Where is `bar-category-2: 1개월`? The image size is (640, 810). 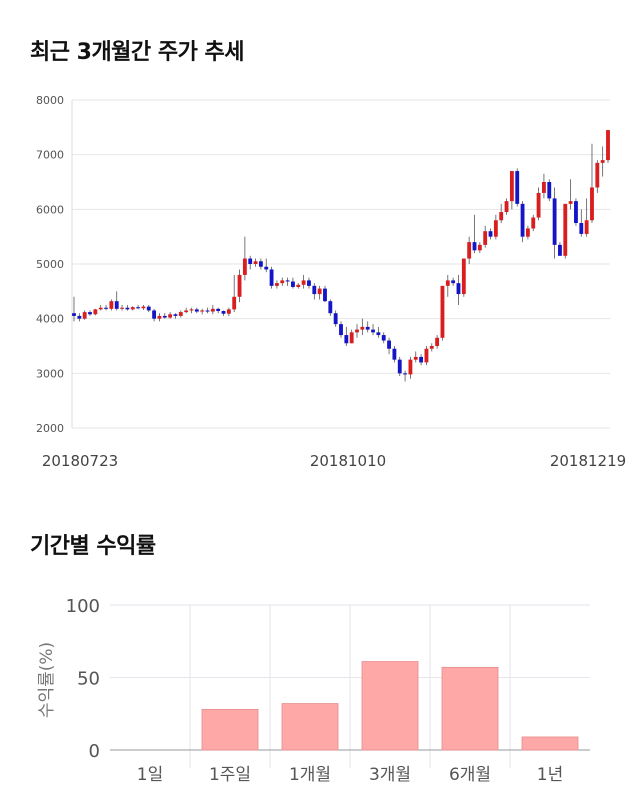 bar-category-2: 1개월 is located at coordinates (310, 775).